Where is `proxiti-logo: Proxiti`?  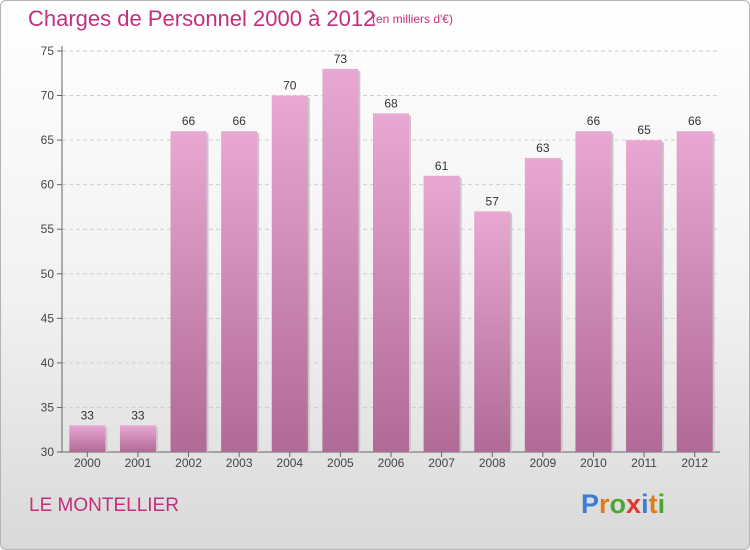 proxiti-logo: Proxiti is located at coordinates (623, 504).